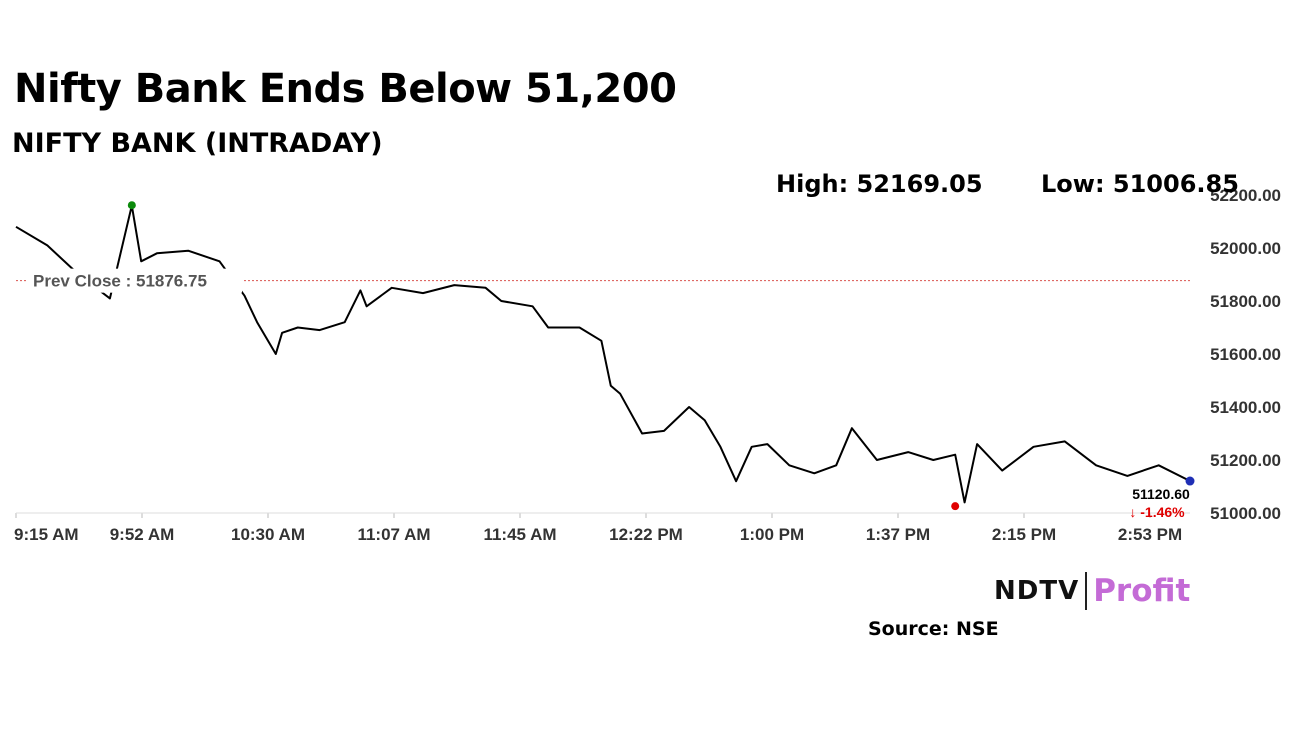 The height and width of the screenshot is (729, 1296). Describe the element at coordinates (268, 534) in the screenshot. I see `x-tick-label: 10:30 AM` at that location.